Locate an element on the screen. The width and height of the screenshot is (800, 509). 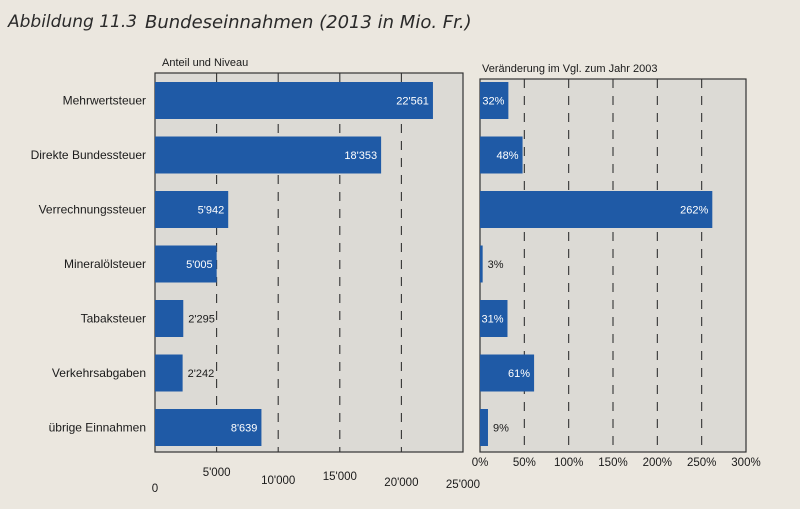
category-label: Verkehrsabgaben is located at coordinates (99, 373).